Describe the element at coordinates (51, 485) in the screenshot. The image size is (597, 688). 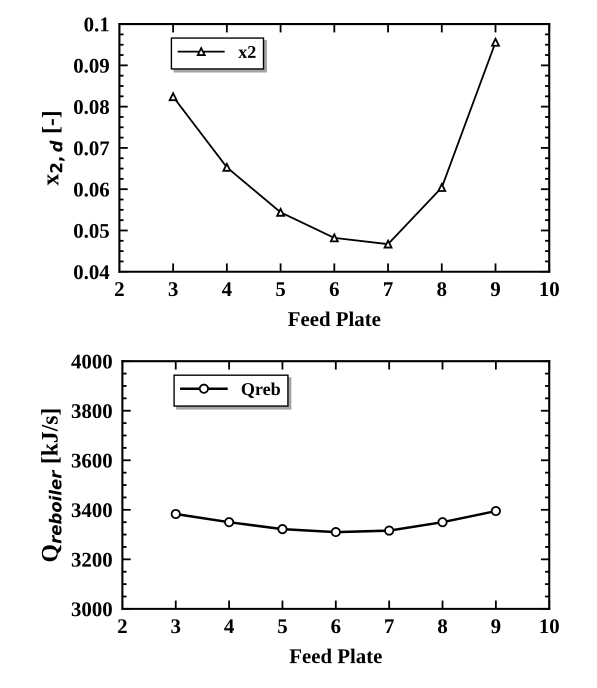
I see `y-axis-title: Q$_{reboiler}$ [kJ/s]` at that location.